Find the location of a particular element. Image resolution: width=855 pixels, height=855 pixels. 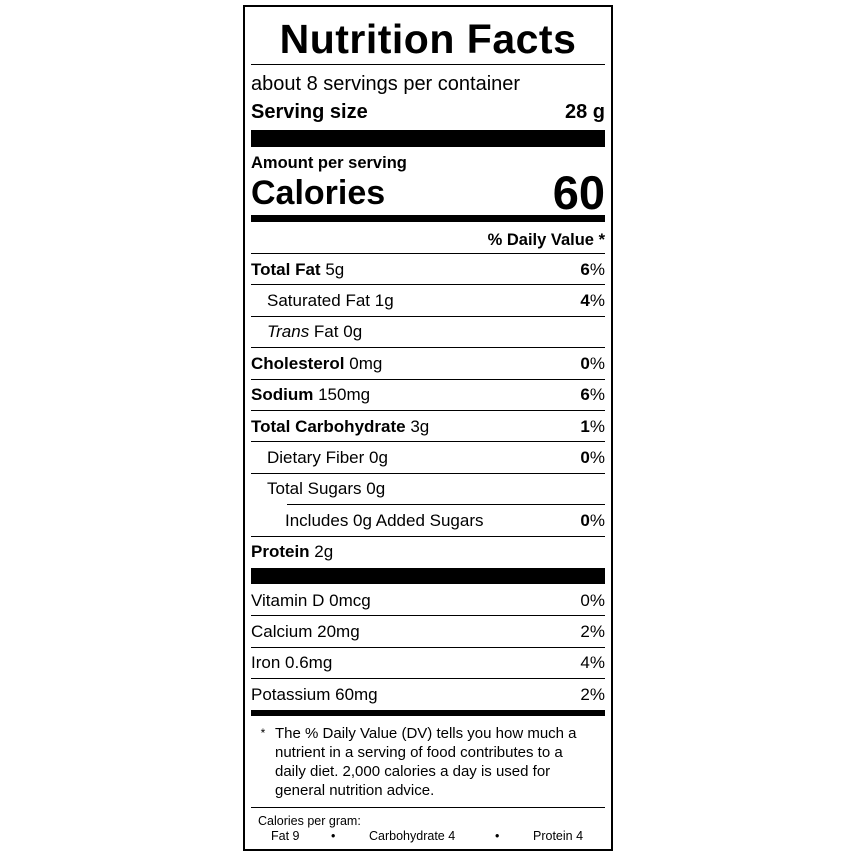

nutrient-label: Trans is located at coordinates (288, 332).